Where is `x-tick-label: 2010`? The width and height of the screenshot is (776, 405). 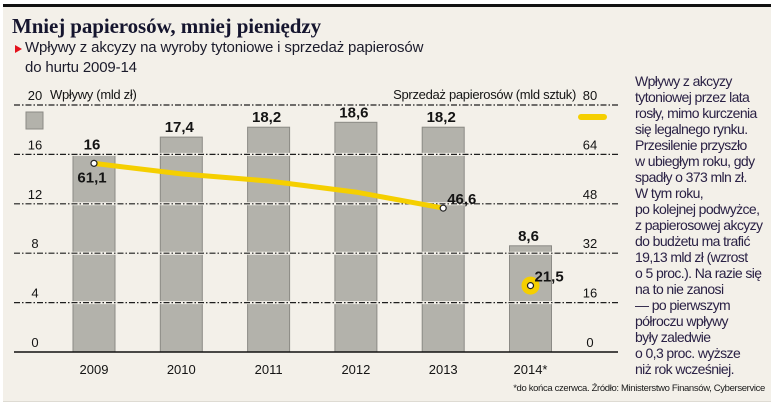 x-tick-label: 2010 is located at coordinates (181, 369).